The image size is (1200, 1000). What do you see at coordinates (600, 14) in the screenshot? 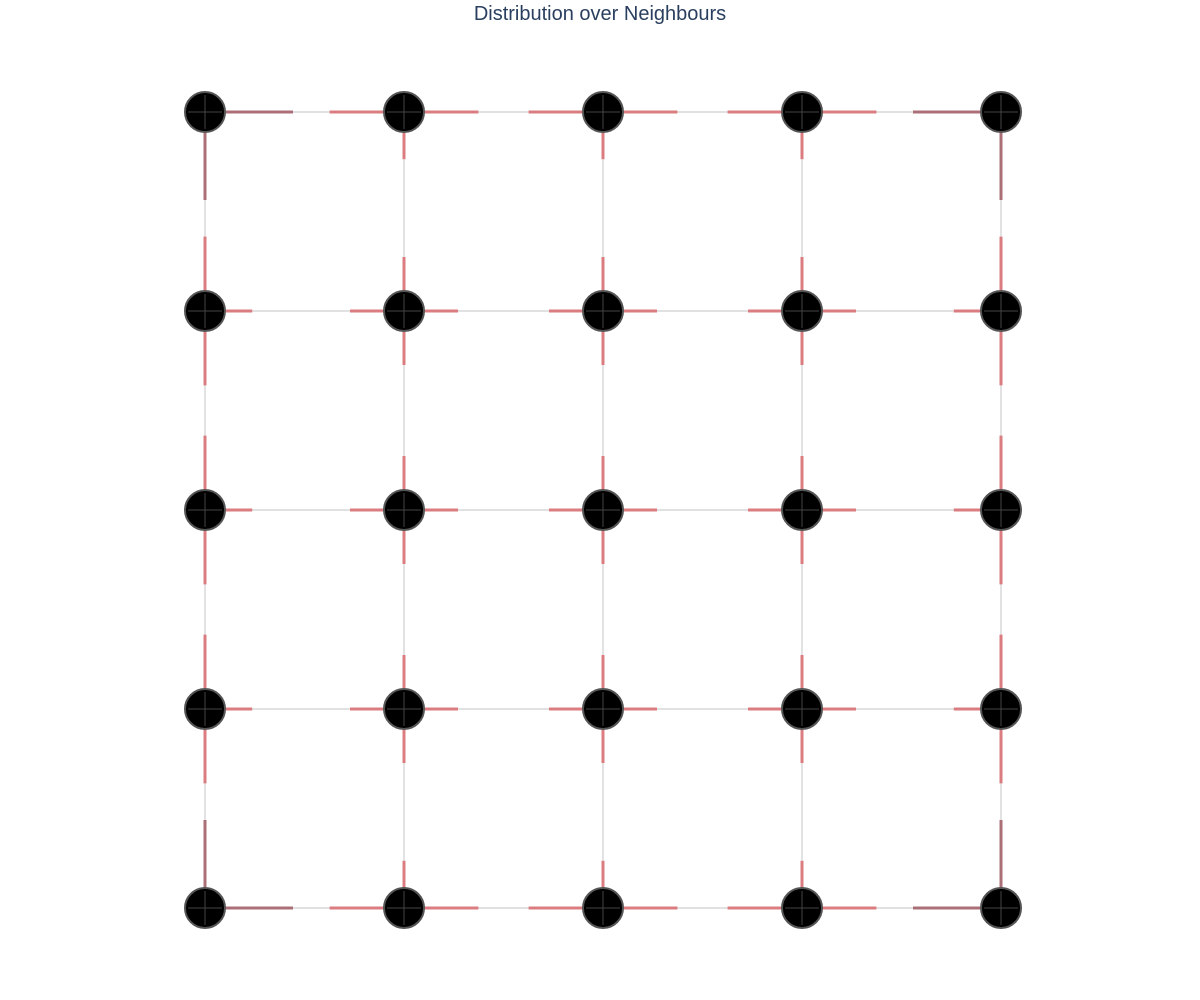
I see `page-title: Distribution over Neighbours` at bounding box center [600, 14].